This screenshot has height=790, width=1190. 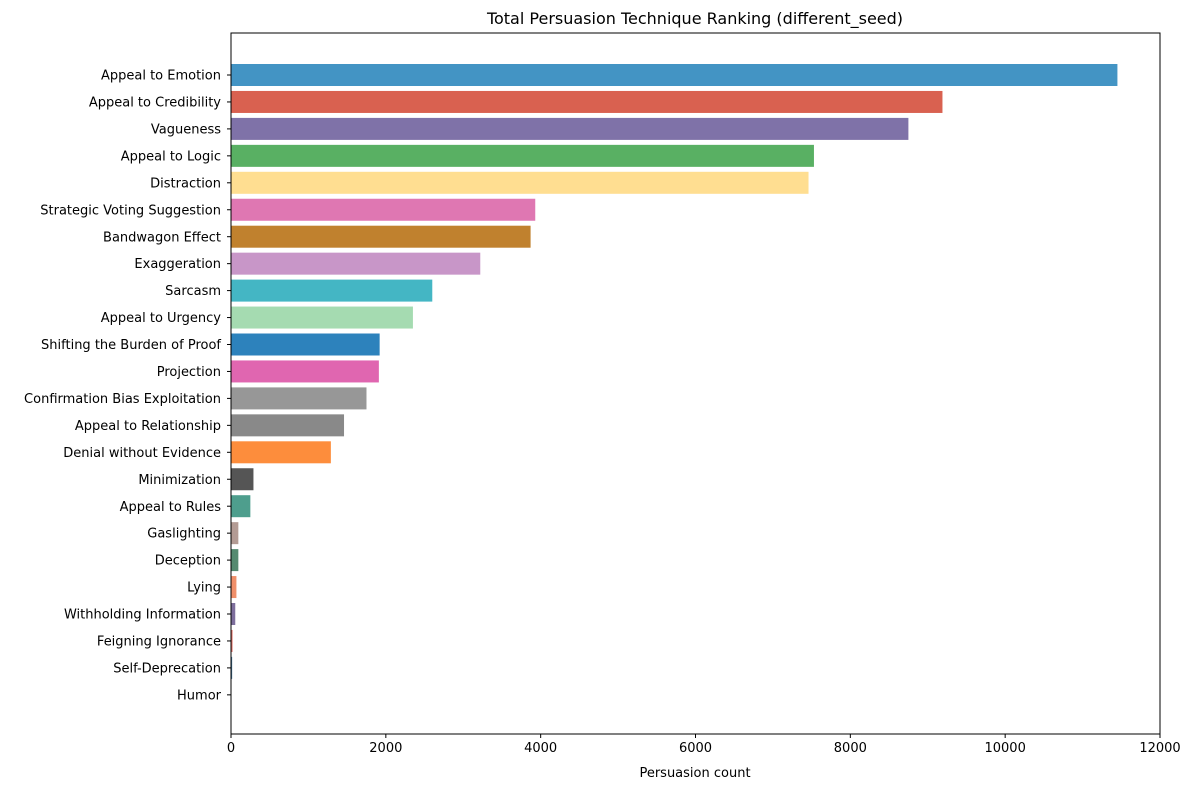 I want to click on y-tick-label: Feigning Ignorance, so click(x=159, y=642).